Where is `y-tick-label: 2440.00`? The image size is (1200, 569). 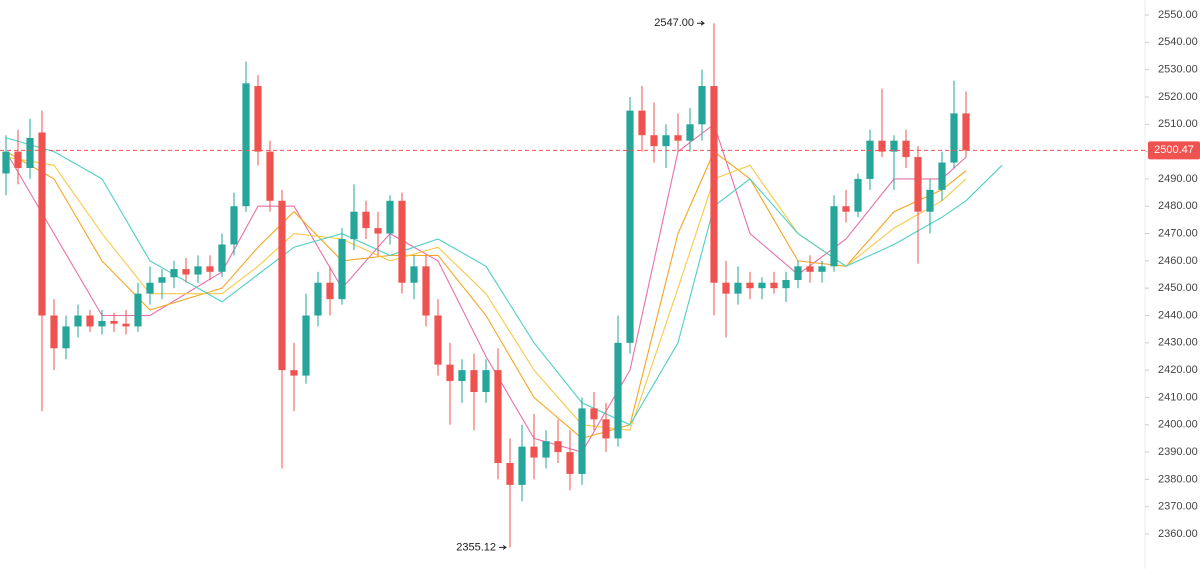
y-tick-label: 2440.00 is located at coordinates (1178, 315).